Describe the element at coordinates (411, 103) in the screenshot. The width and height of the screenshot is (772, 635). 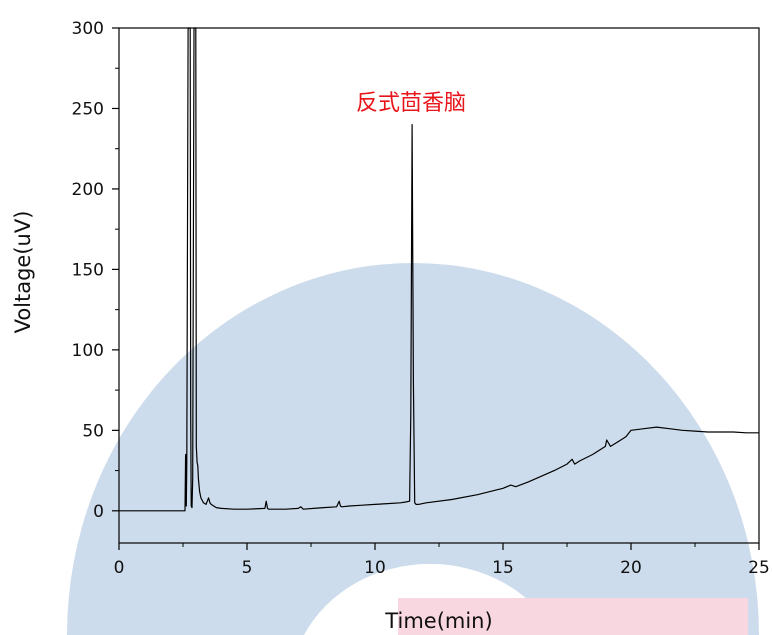
I see `peak-annotation: 反式茴香脑` at that location.